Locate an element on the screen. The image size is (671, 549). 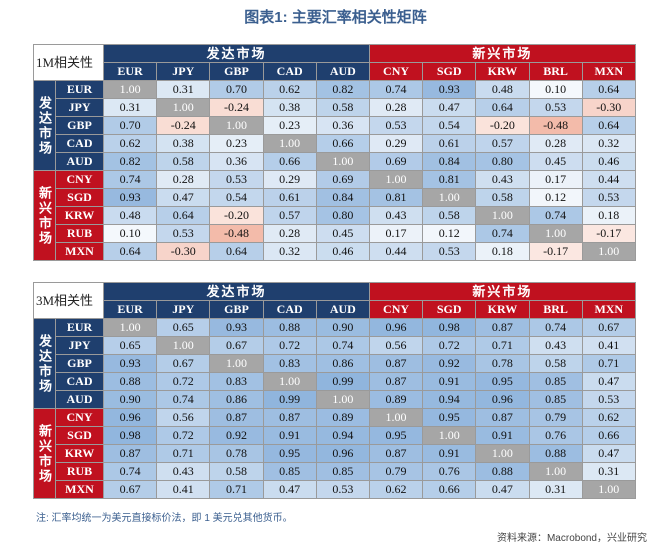
correlation-cell: 0.43 is located at coordinates (396, 215).